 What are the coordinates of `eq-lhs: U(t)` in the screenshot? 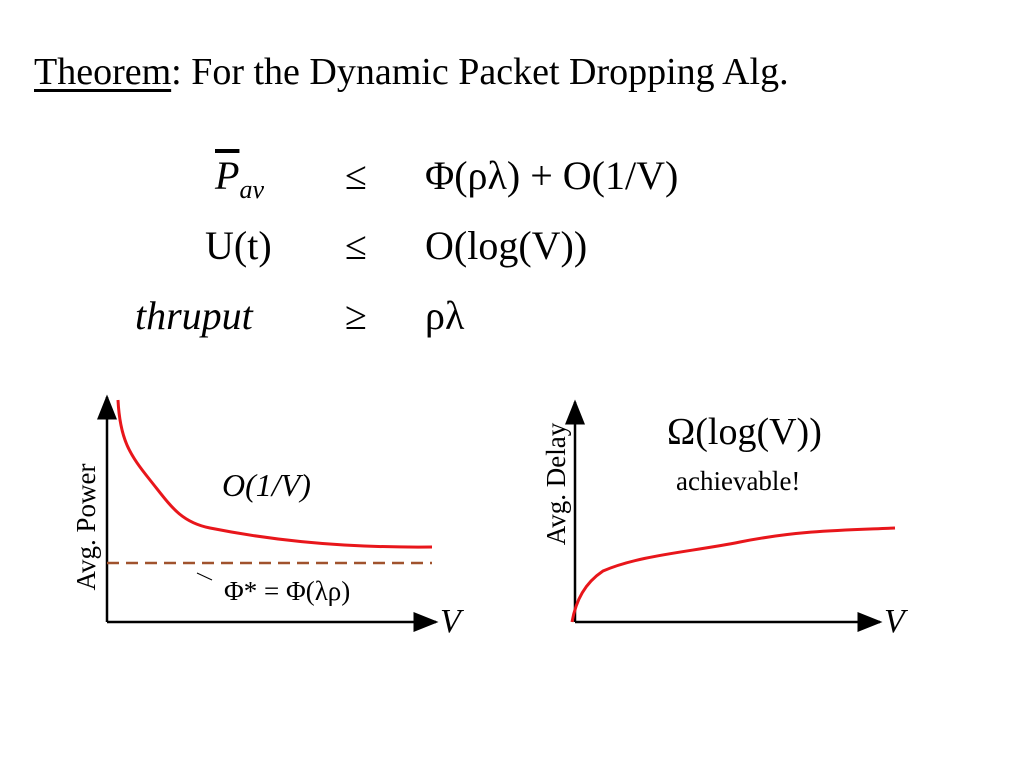 It's located at (238, 245).